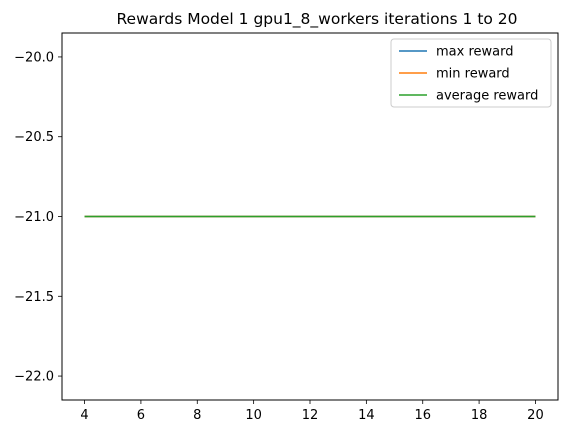 The width and height of the screenshot is (568, 435). Describe the element at coordinates (84, 415) in the screenshot. I see `x-tick-label: 4` at that location.